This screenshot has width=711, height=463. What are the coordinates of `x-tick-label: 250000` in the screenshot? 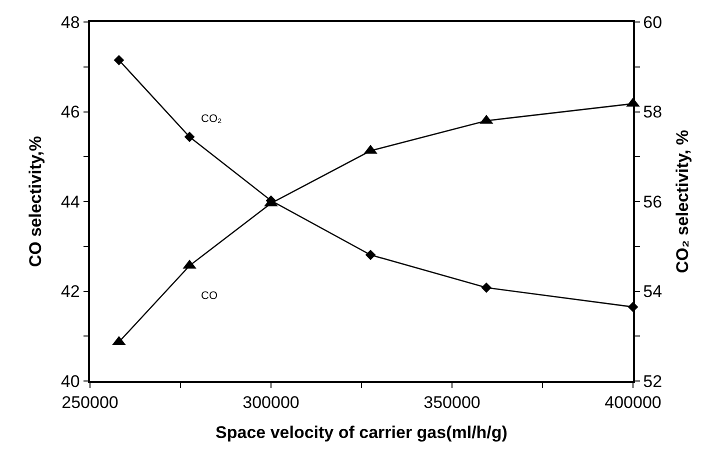 It's located at (90, 402).